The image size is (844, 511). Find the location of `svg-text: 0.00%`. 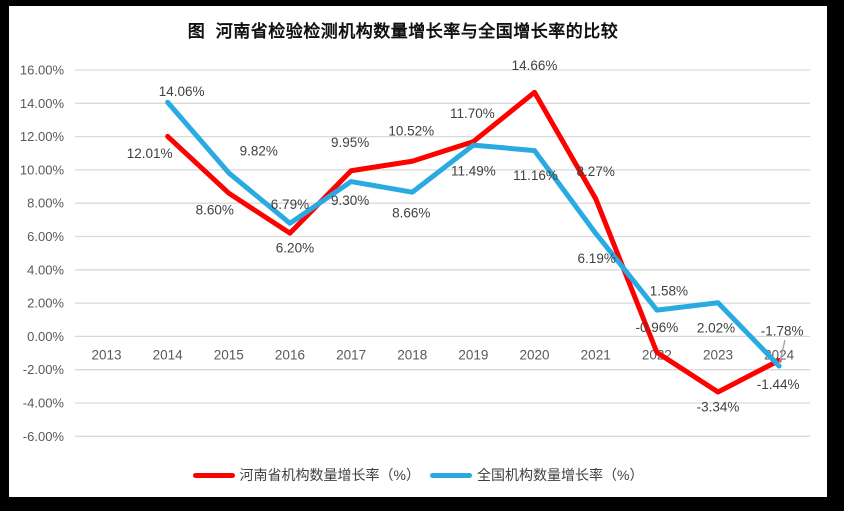

svg-text: 0.00% is located at coordinates (45, 336).